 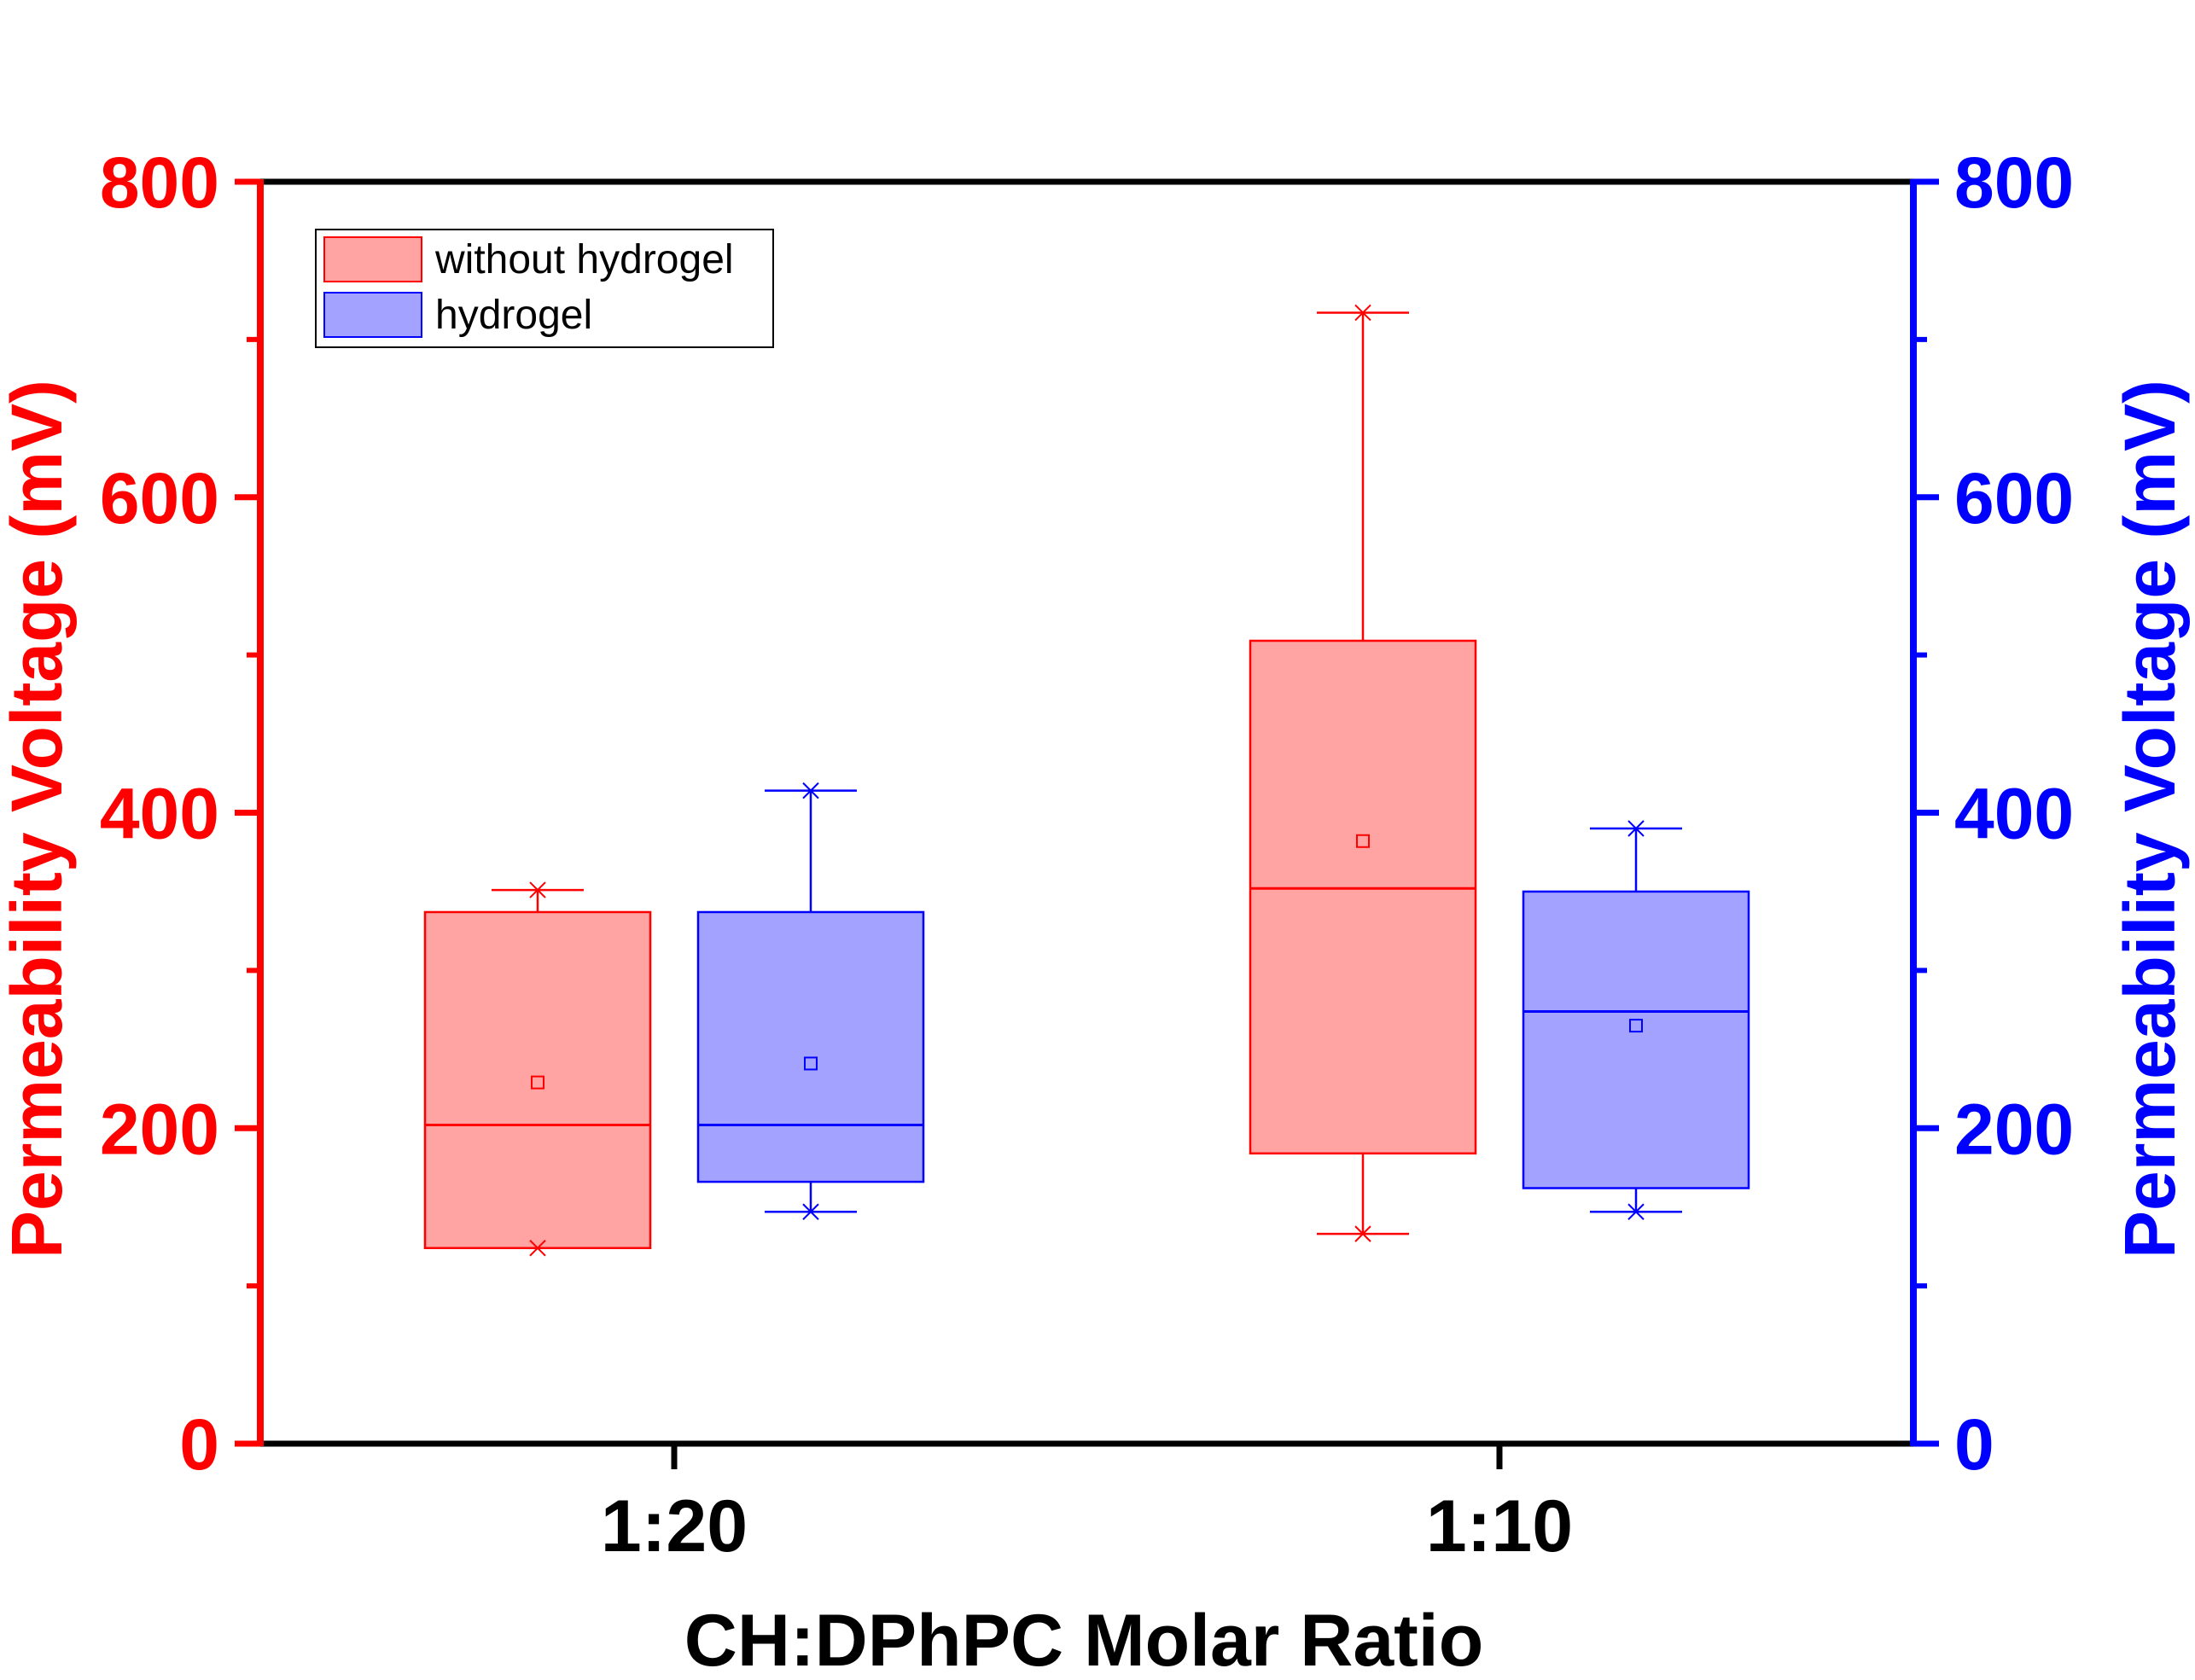 What do you see at coordinates (1083, 1640) in the screenshot?
I see `x-axis-title: CH:DPhPC Molar Ratio` at bounding box center [1083, 1640].